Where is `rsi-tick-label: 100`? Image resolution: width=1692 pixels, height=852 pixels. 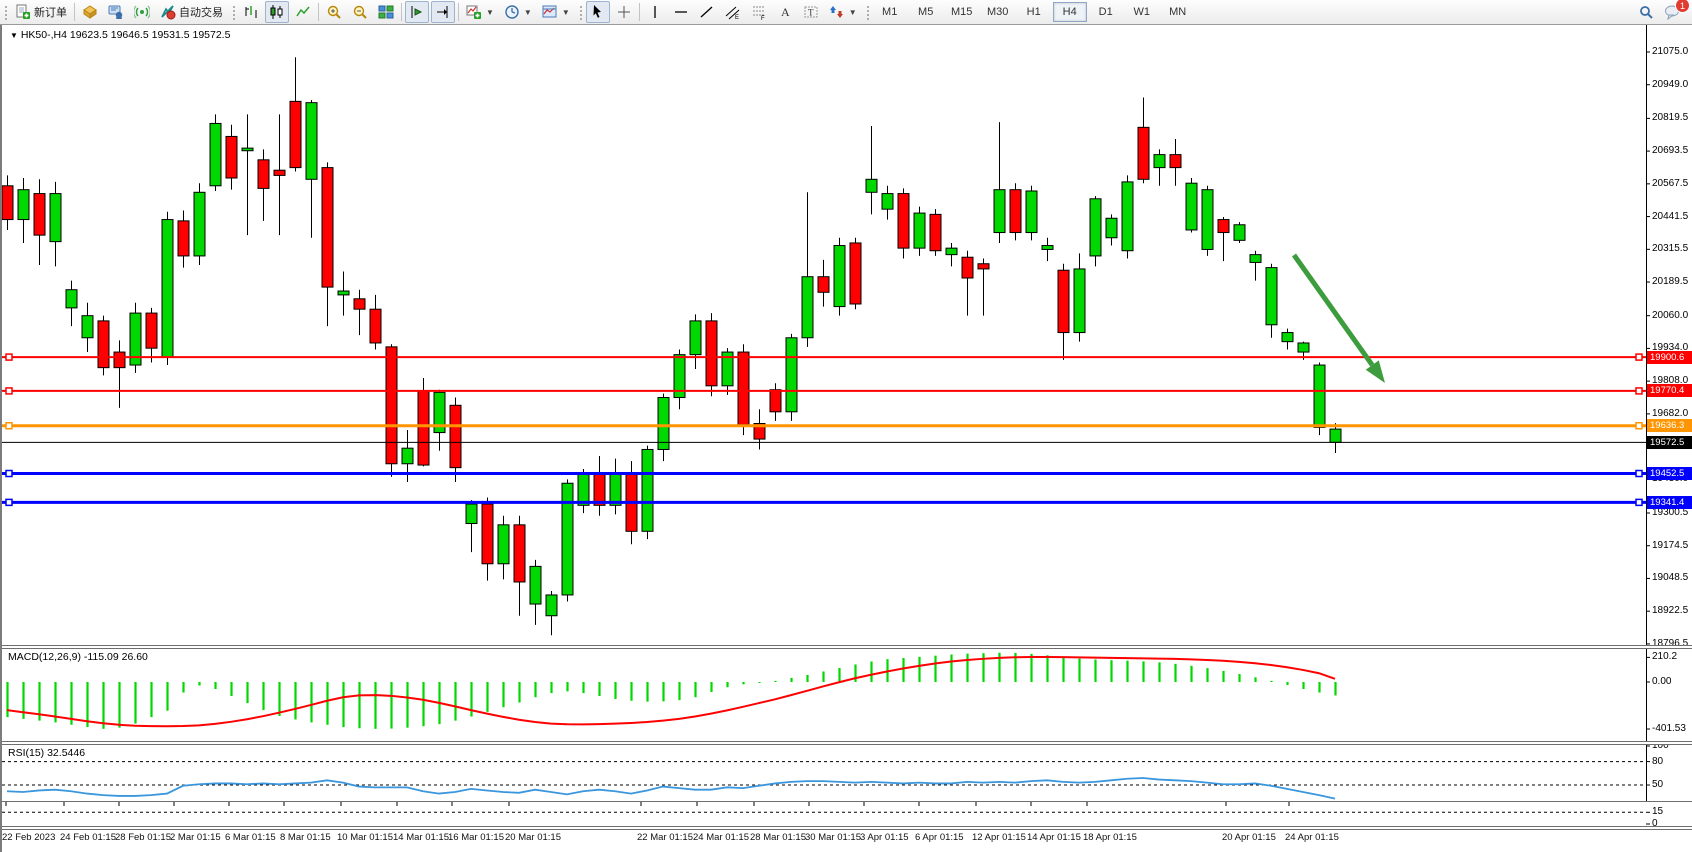
rsi-tick-label: 100 is located at coordinates (1660, 745).